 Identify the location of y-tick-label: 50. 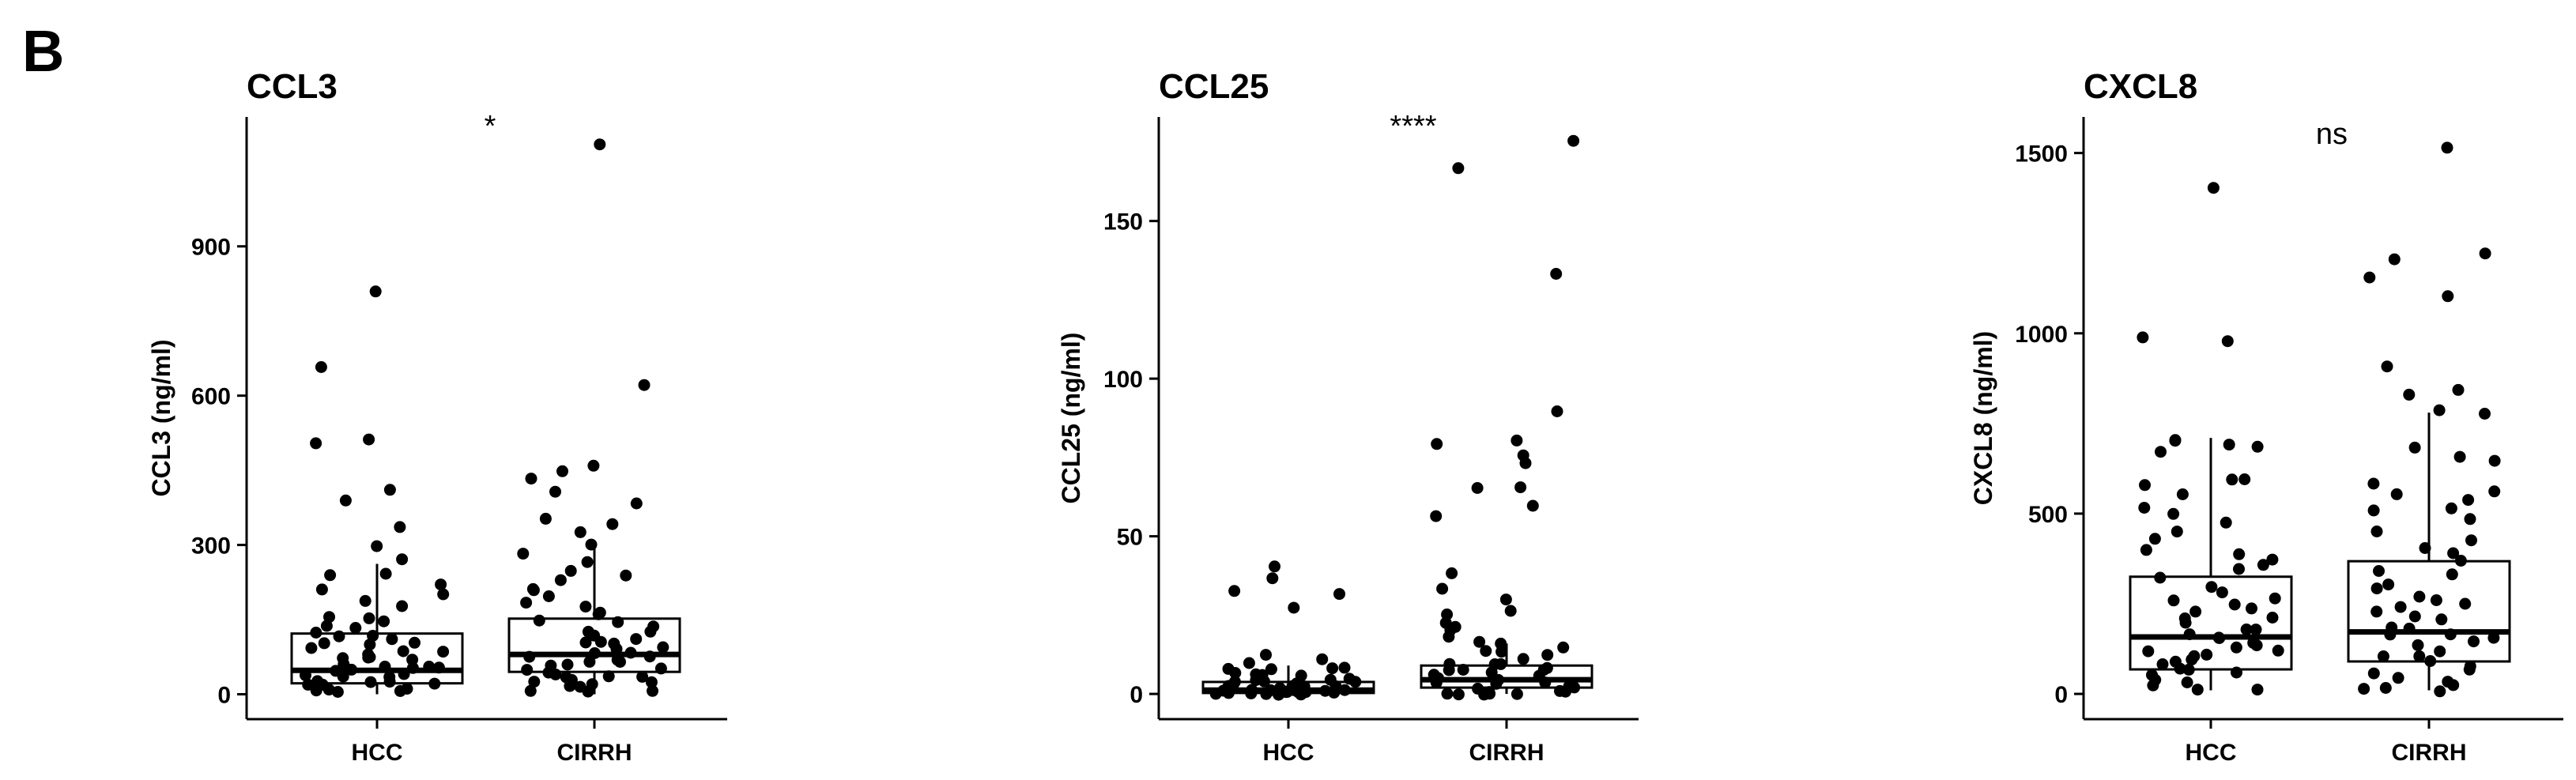
(1130, 538).